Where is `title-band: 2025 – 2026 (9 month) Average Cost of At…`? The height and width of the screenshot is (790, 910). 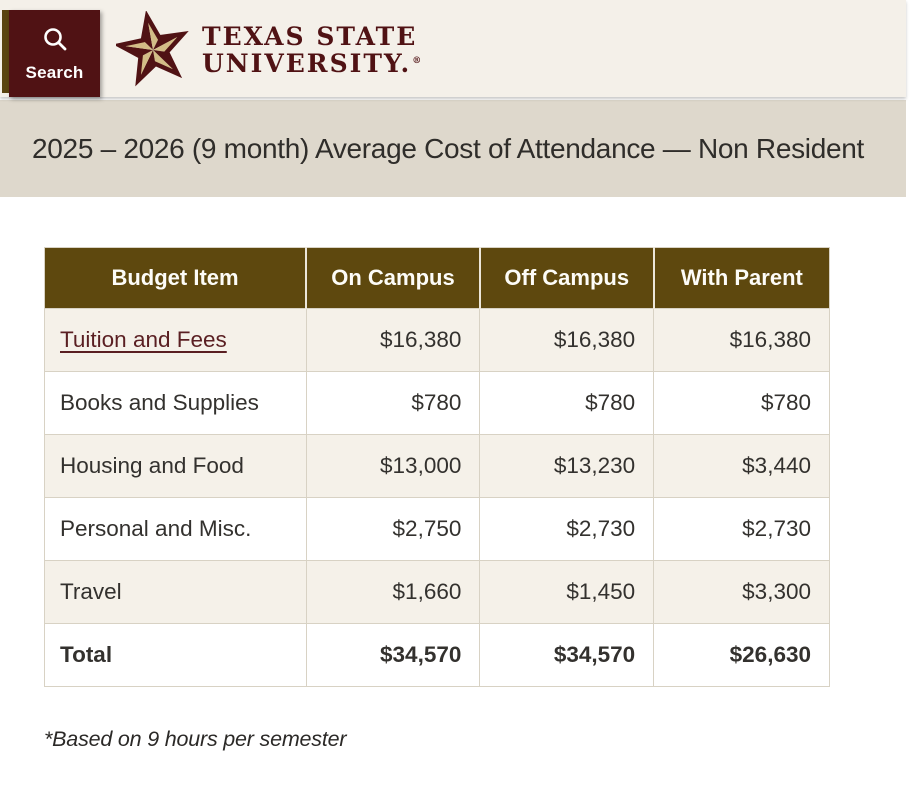
title-band: 2025 – 2026 (9 month) Average Cost of At… is located at coordinates (453, 148).